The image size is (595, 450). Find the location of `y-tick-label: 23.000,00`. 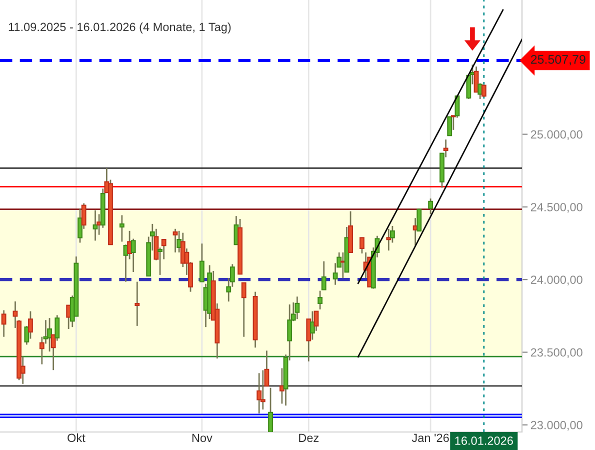

y-tick-label: 23.000,00 is located at coordinates (556, 425).